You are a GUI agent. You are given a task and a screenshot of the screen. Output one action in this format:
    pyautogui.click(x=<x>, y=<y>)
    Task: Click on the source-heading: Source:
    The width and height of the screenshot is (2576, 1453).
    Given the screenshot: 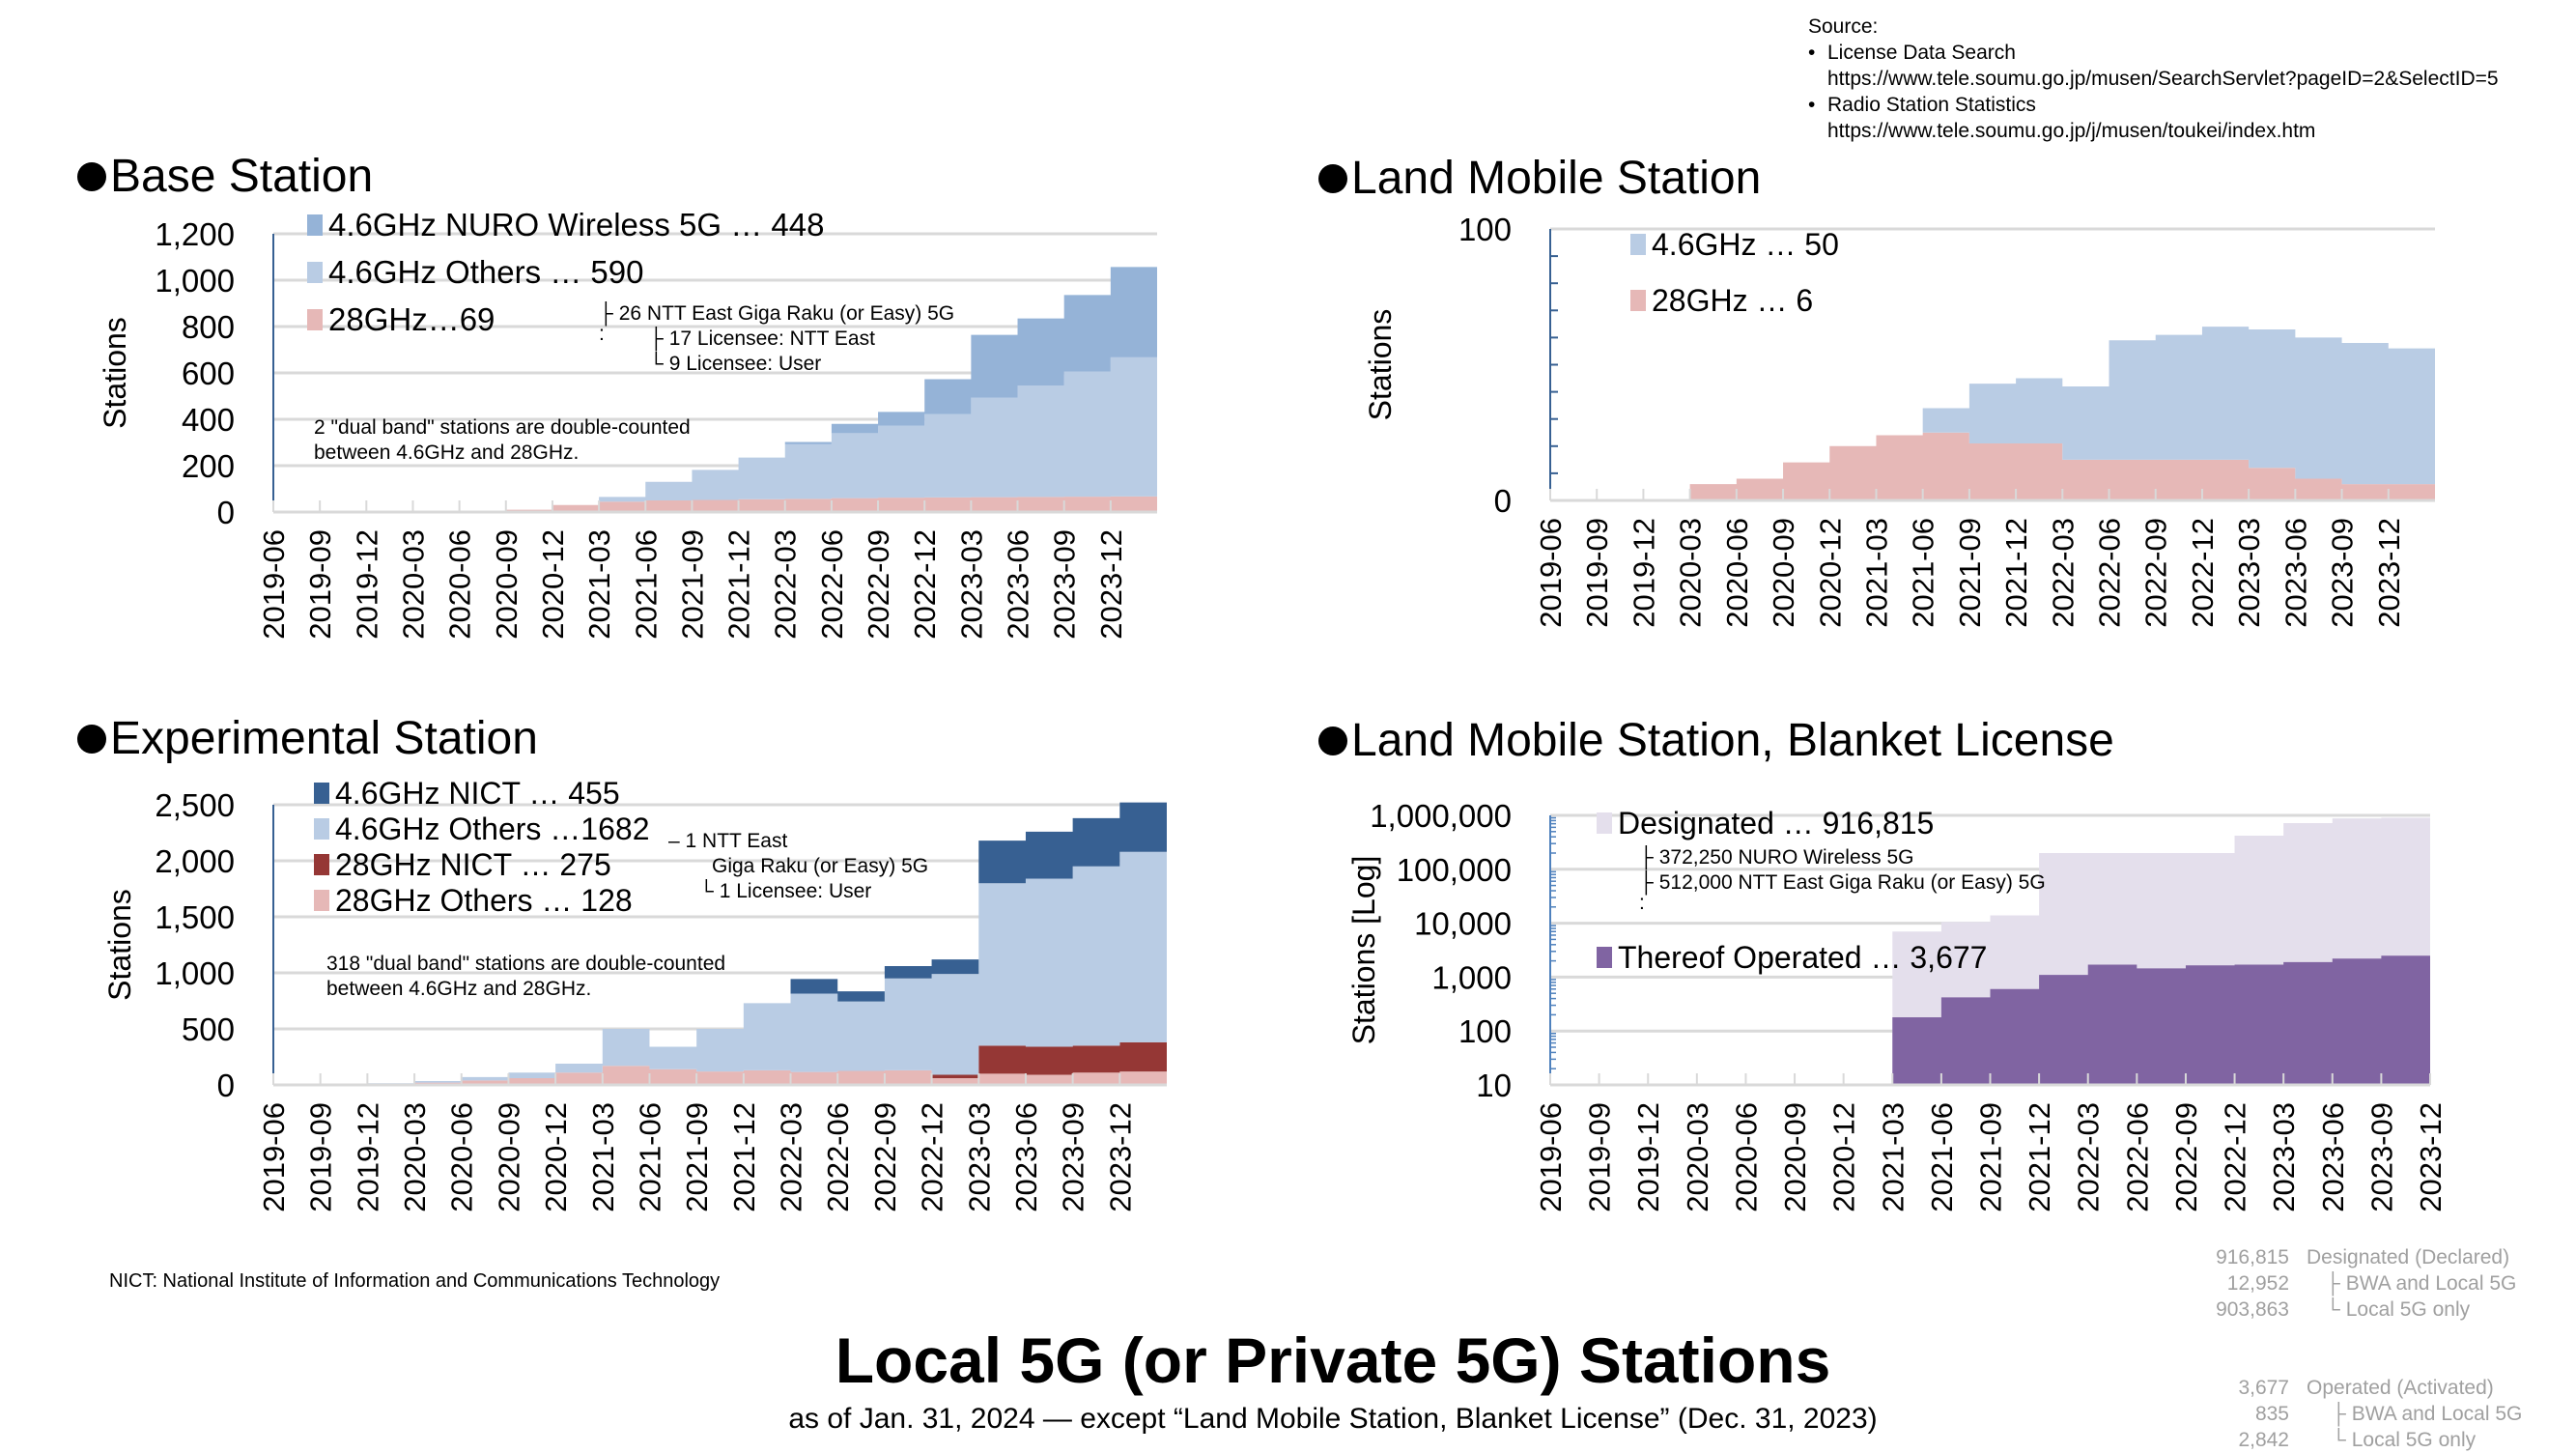 What is the action you would take?
    pyautogui.click(x=1843, y=27)
    